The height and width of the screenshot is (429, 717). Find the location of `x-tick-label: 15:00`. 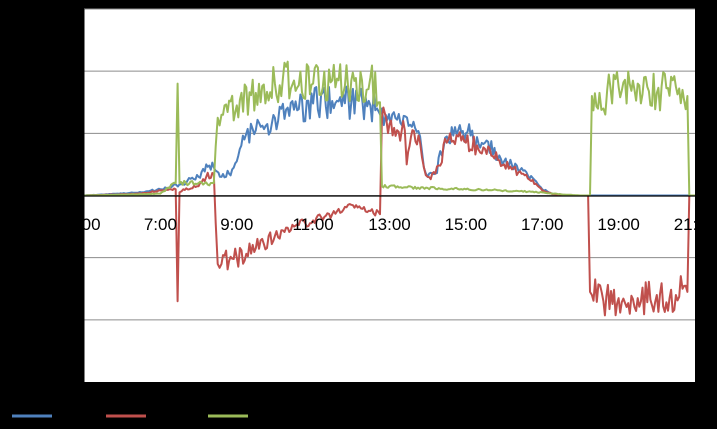

x-tick-label: 15:00 is located at coordinates (466, 224).